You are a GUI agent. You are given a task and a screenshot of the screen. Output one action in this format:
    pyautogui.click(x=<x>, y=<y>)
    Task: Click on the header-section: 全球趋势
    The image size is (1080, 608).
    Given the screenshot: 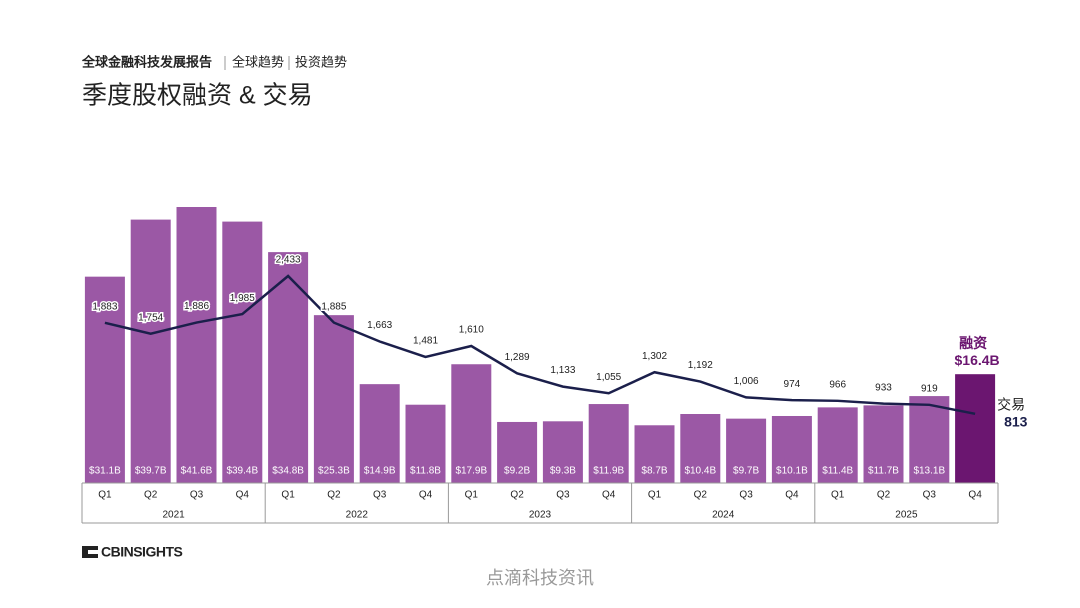 What is the action you would take?
    pyautogui.click(x=258, y=61)
    